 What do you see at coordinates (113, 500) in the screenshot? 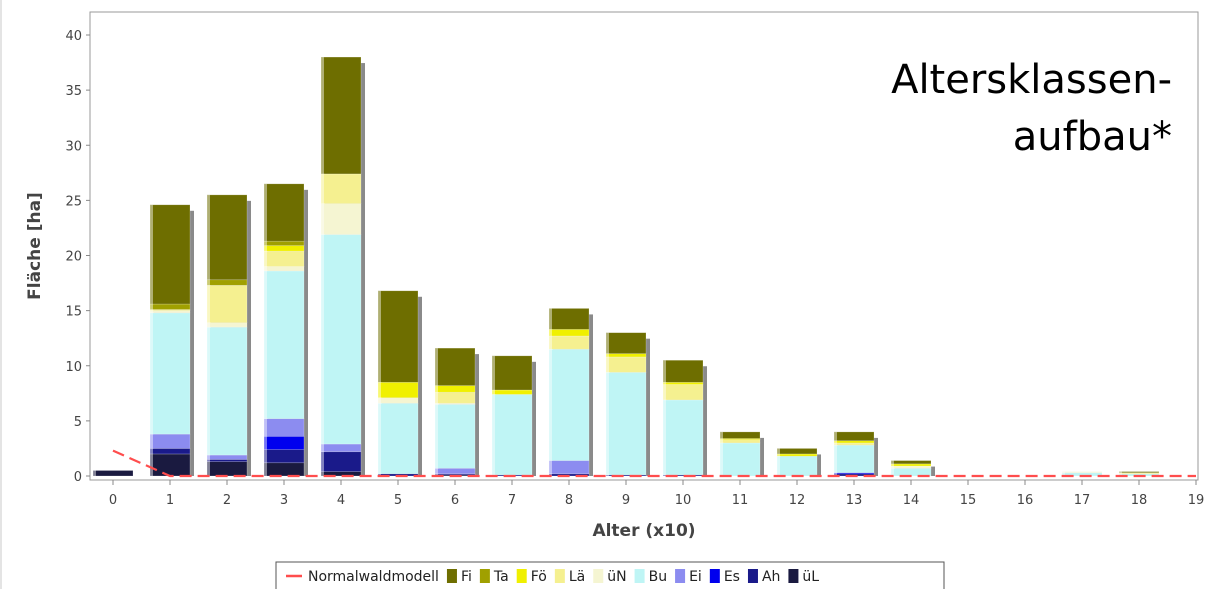
I see `x-tick-label: 0` at bounding box center [113, 500].